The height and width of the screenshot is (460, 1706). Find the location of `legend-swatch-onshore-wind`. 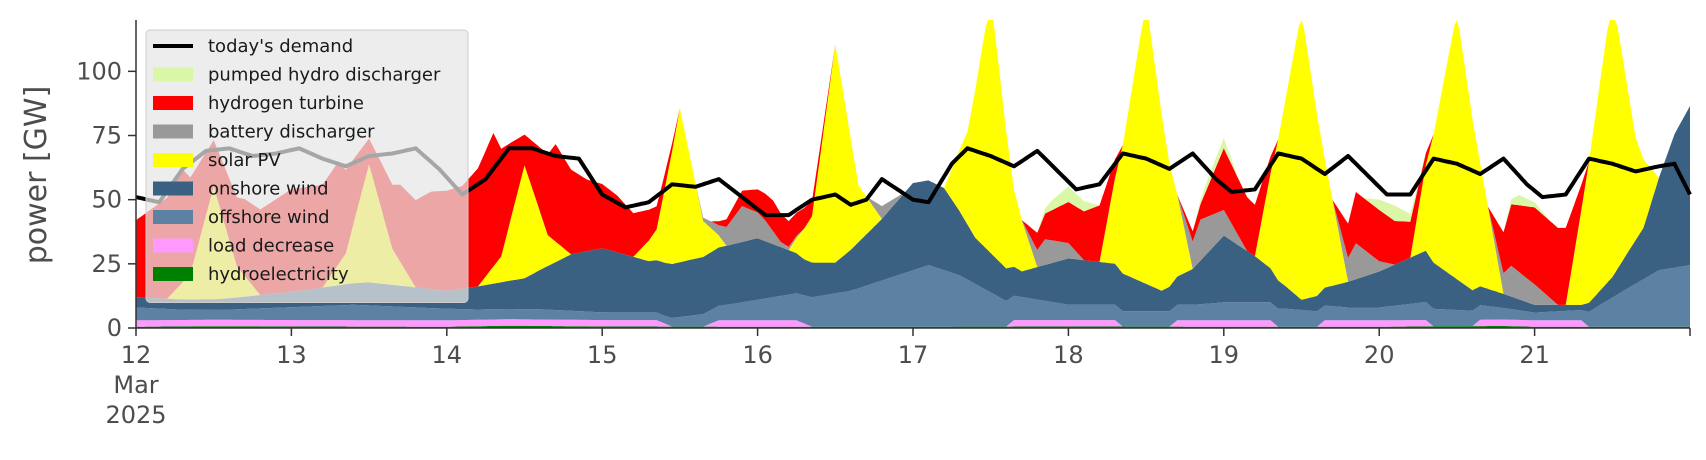

legend-swatch-onshore-wind is located at coordinates (173, 188).